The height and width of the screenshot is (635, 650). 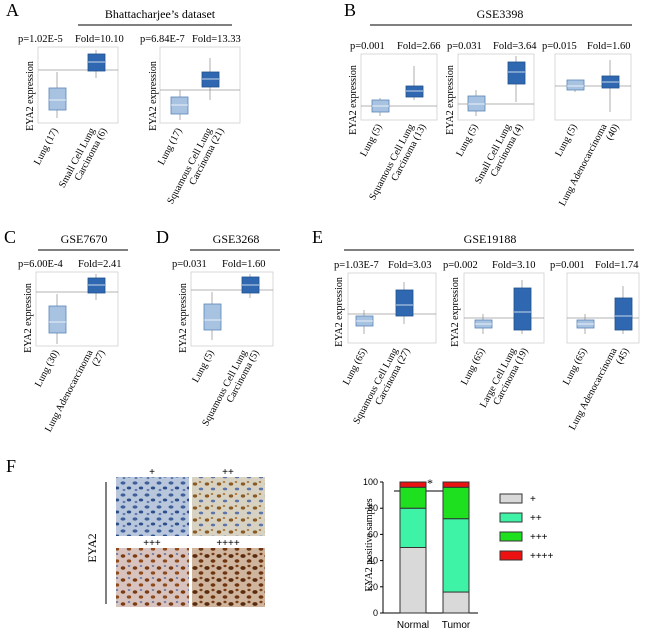 What do you see at coordinates (353, 100) in the screenshot?
I see `ylabel-b1: EYA2 expression` at bounding box center [353, 100].